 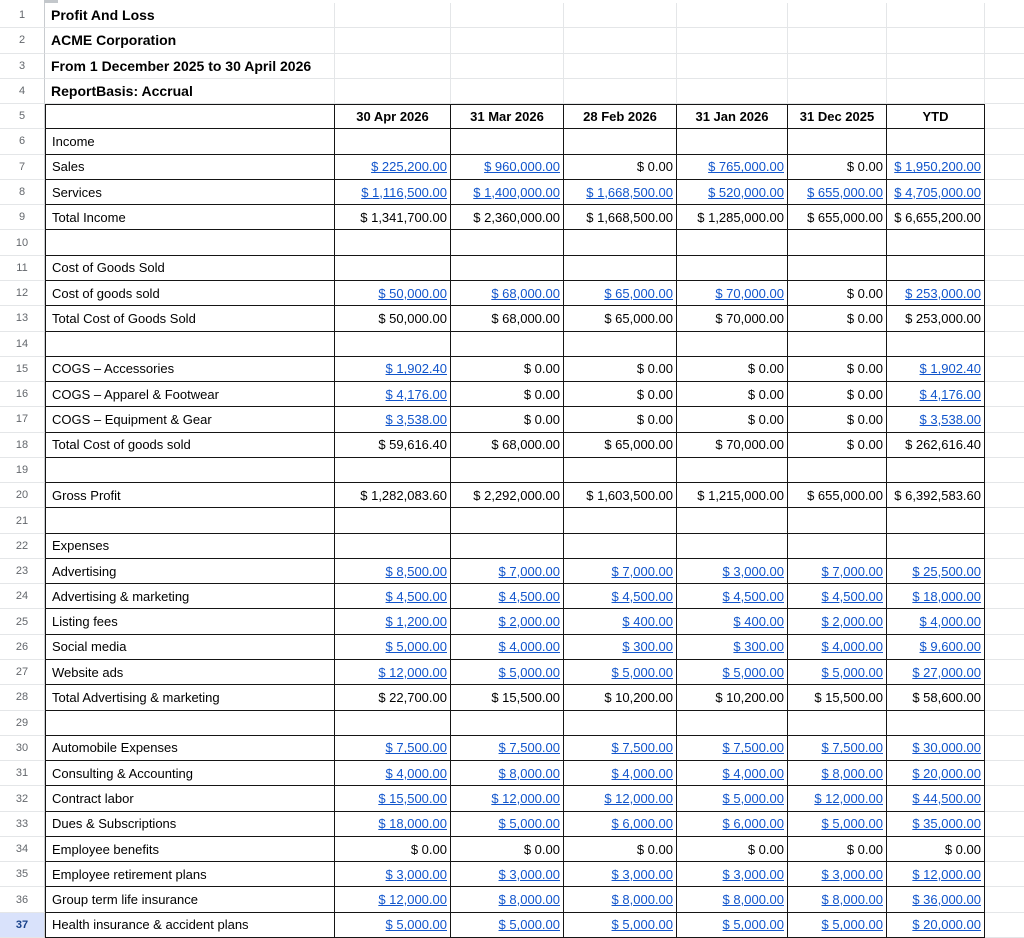 What do you see at coordinates (507, 647) in the screenshot?
I see `value-cell: $ 4,000.00` at bounding box center [507, 647].